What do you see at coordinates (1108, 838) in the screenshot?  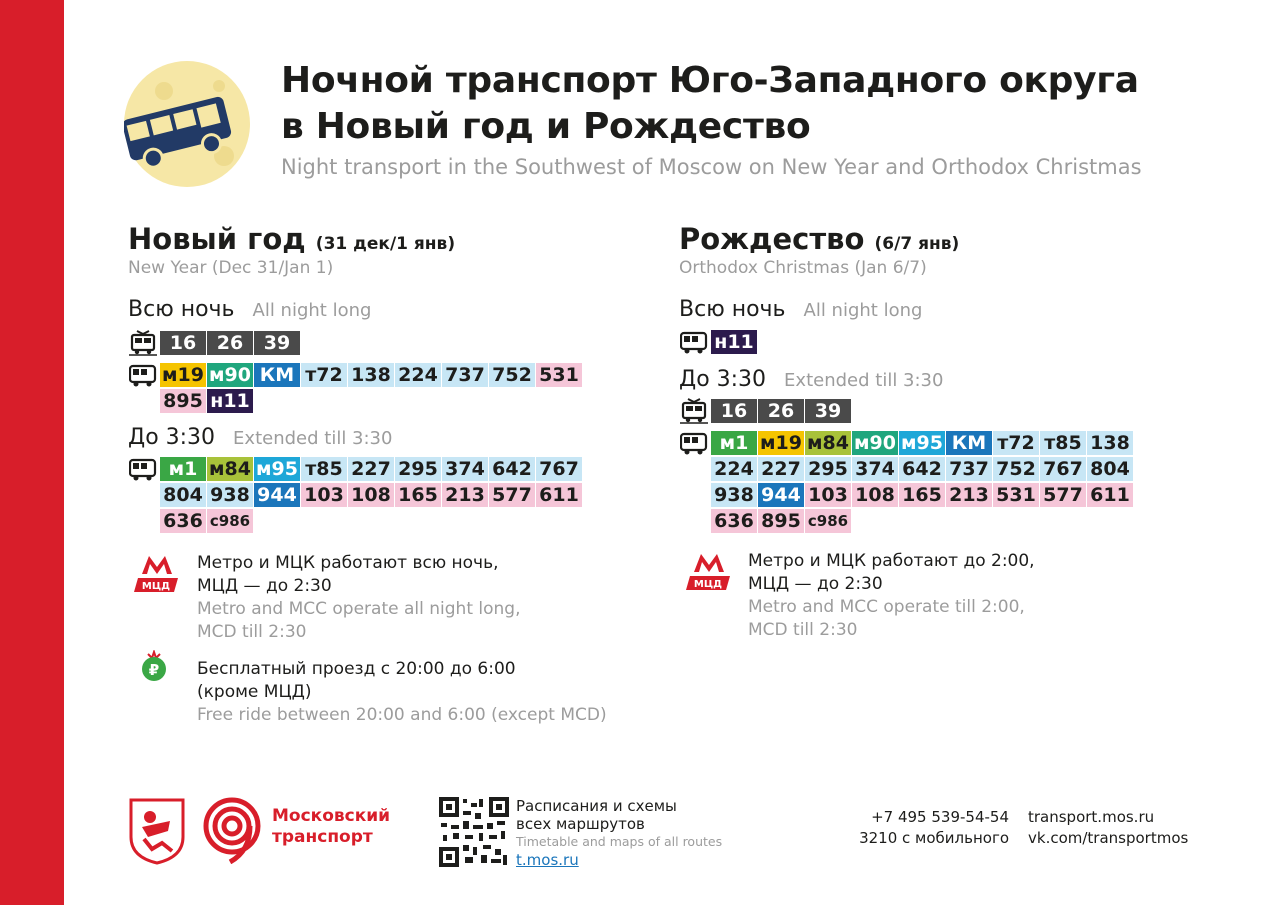 I see `vk-link: vk.com/transportmos` at bounding box center [1108, 838].